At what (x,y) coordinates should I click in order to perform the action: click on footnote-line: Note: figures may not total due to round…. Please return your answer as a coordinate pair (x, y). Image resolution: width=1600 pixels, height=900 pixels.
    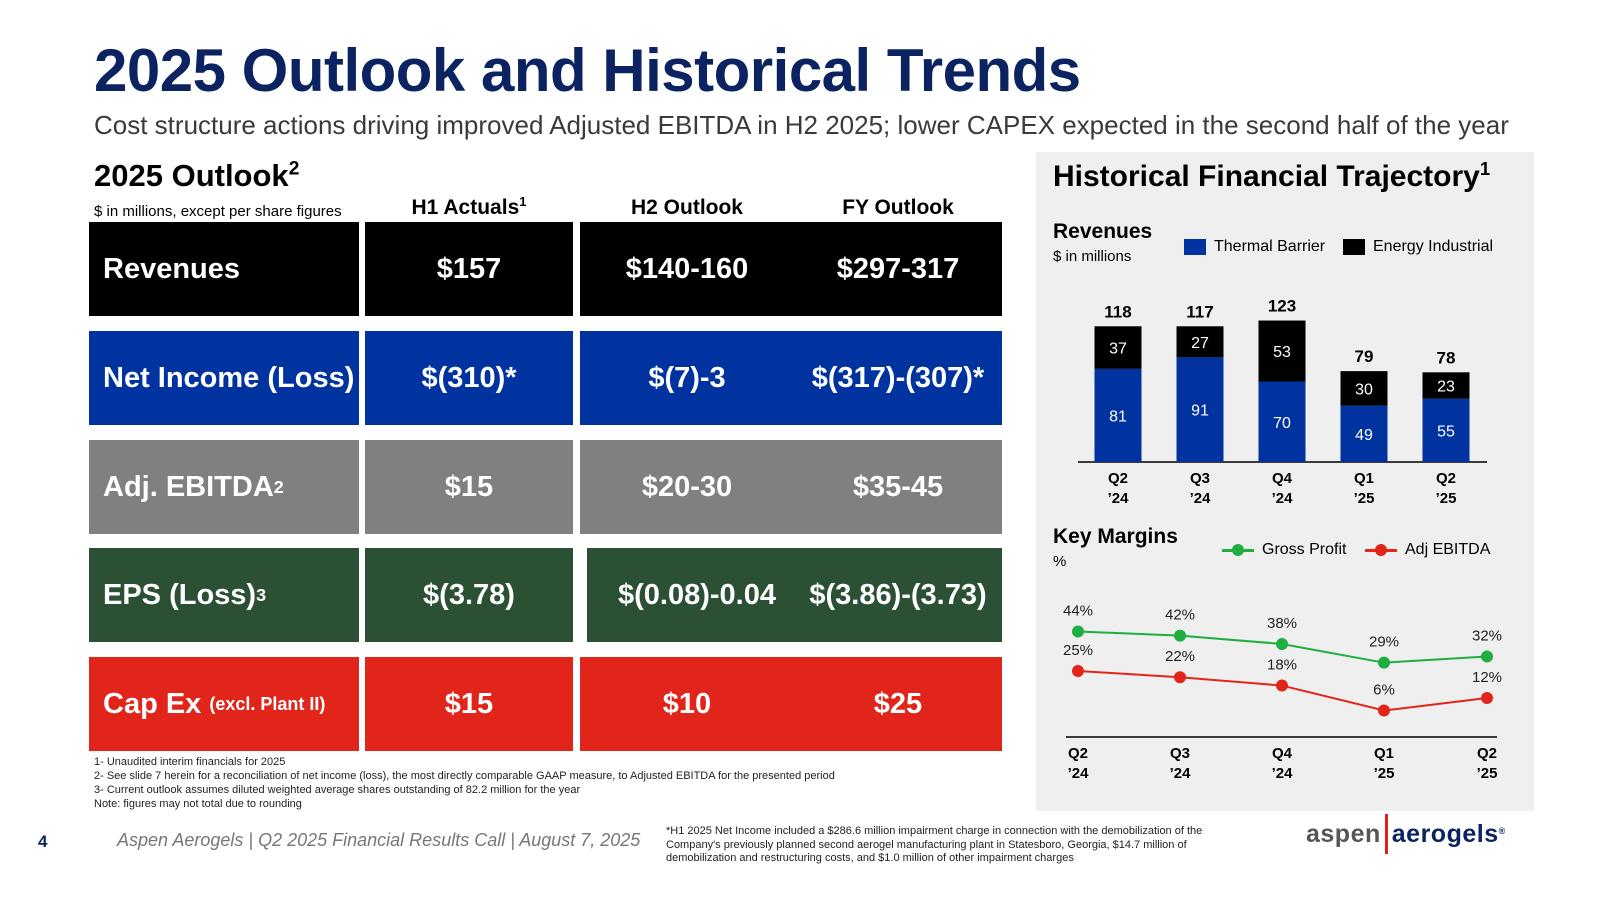
    Looking at the image, I should click on (198, 804).